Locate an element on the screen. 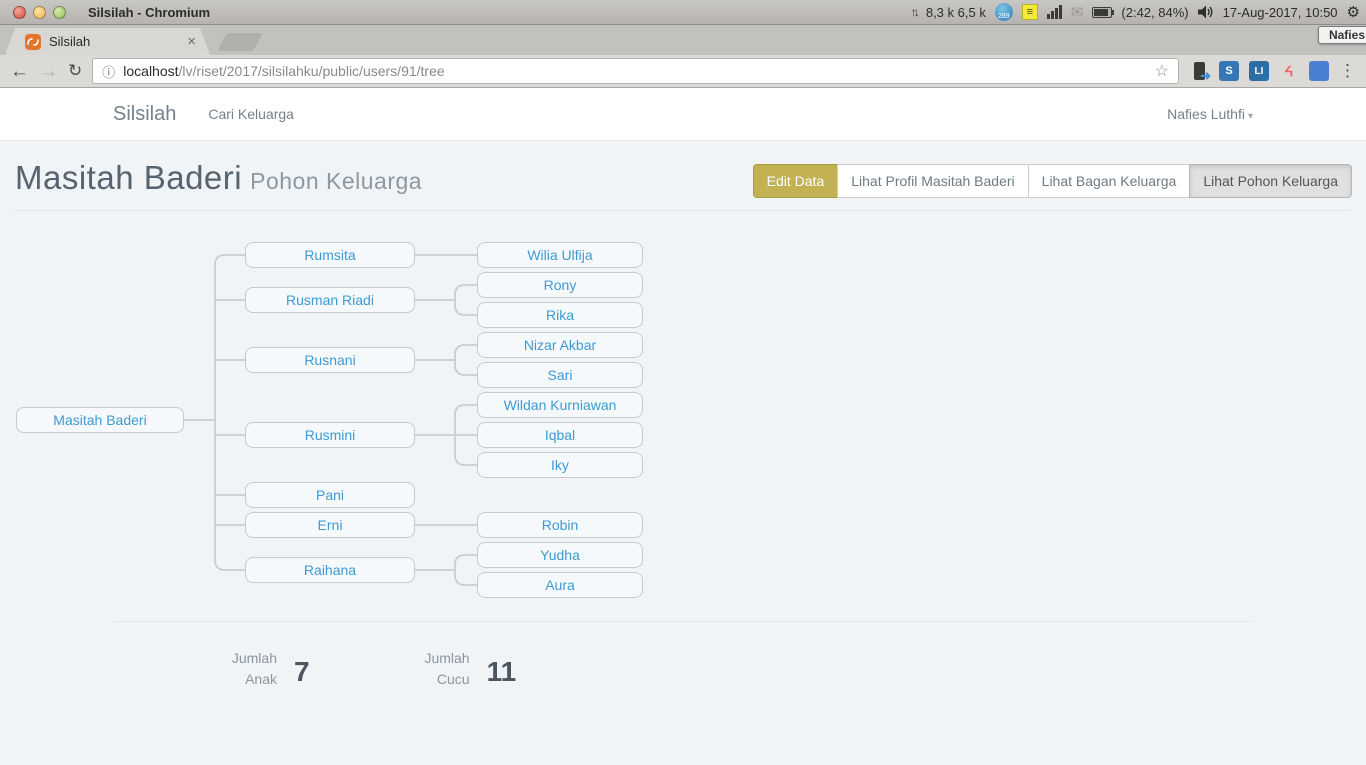 The width and height of the screenshot is (1366, 765). tree-node: Rusnani is located at coordinates (330, 360).